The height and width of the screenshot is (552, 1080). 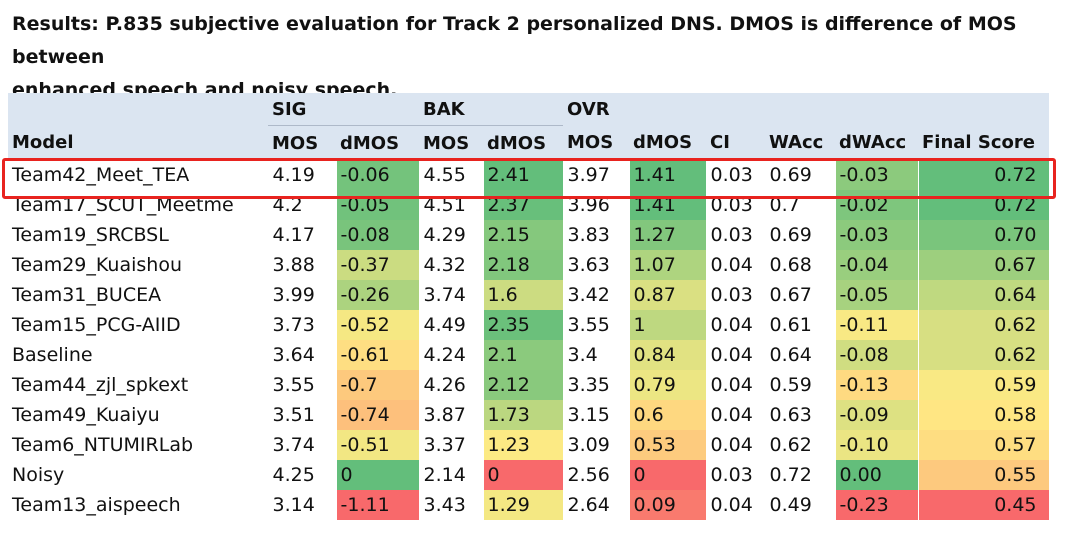 I want to click on cell-wacc: 0.61, so click(x=800, y=325).